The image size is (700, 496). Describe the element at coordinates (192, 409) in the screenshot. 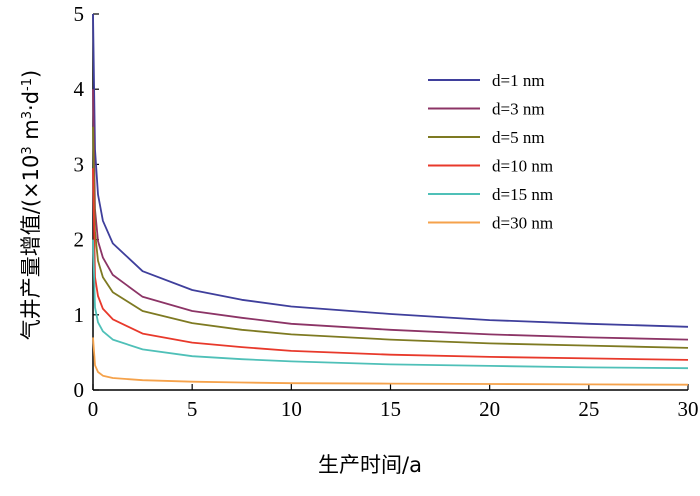

I see `x-tick-label: 5` at that location.